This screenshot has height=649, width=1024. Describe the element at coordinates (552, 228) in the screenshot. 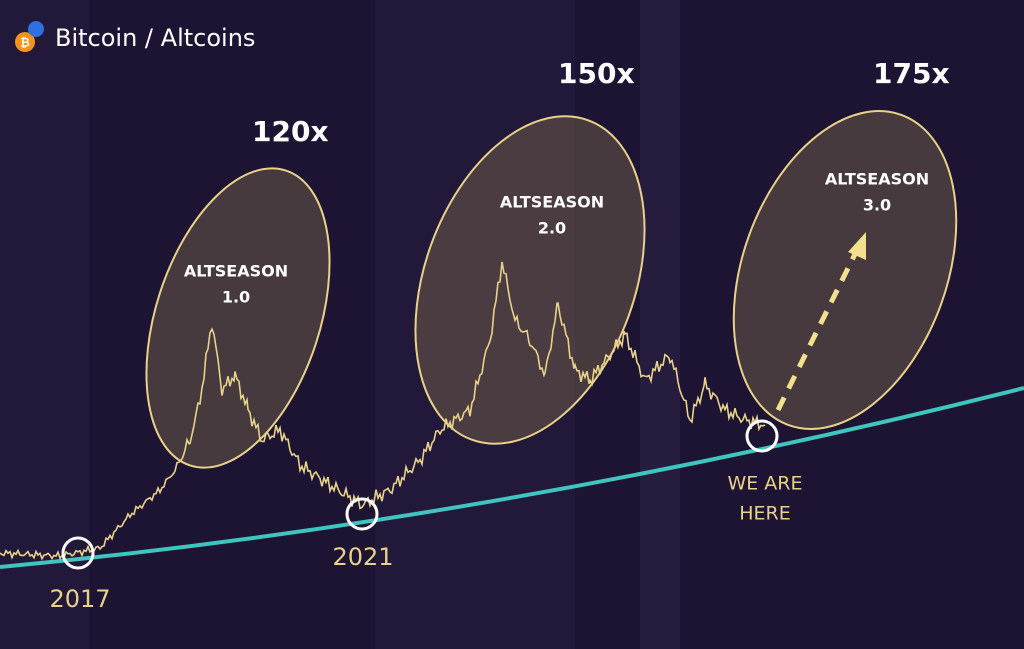

I see `season-version: 2.0` at that location.